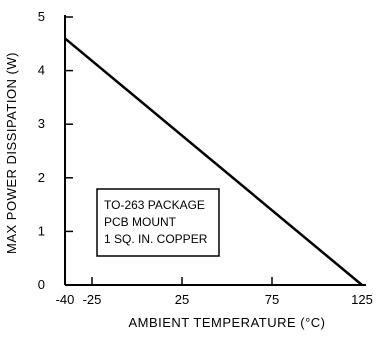  I want to click on y-tick-label: 0, so click(41, 284).